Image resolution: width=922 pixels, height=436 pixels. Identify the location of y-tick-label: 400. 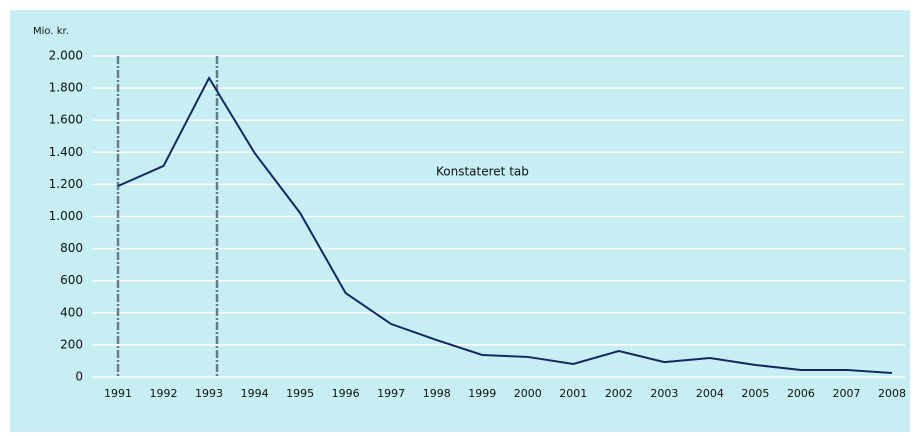
(71, 312).